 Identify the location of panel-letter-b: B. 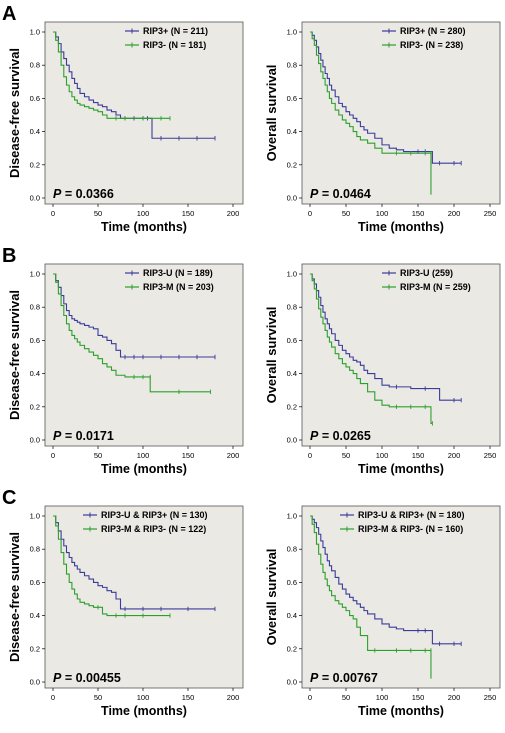
(9, 256).